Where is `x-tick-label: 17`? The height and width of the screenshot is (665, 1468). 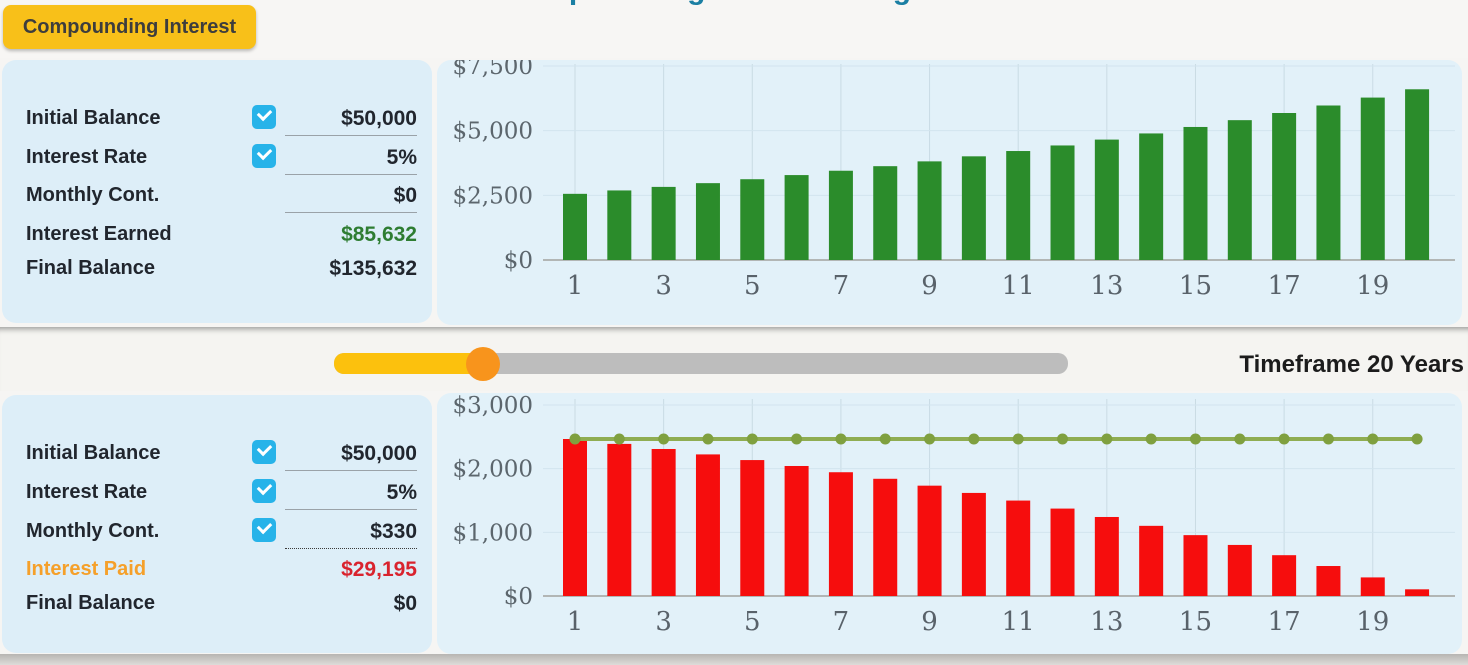 x-tick-label: 17 is located at coordinates (1284, 622).